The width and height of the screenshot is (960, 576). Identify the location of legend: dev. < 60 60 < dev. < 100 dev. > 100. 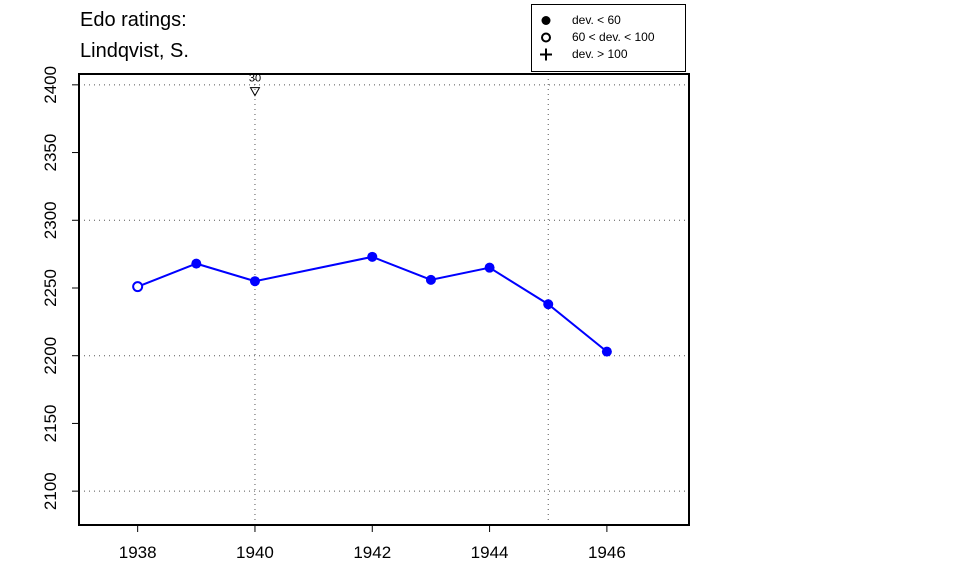
(608, 38).